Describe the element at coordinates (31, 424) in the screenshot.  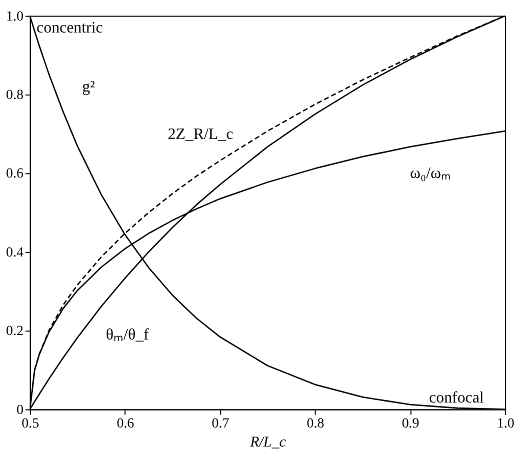
I see `x-tick-label: 0.5` at that location.